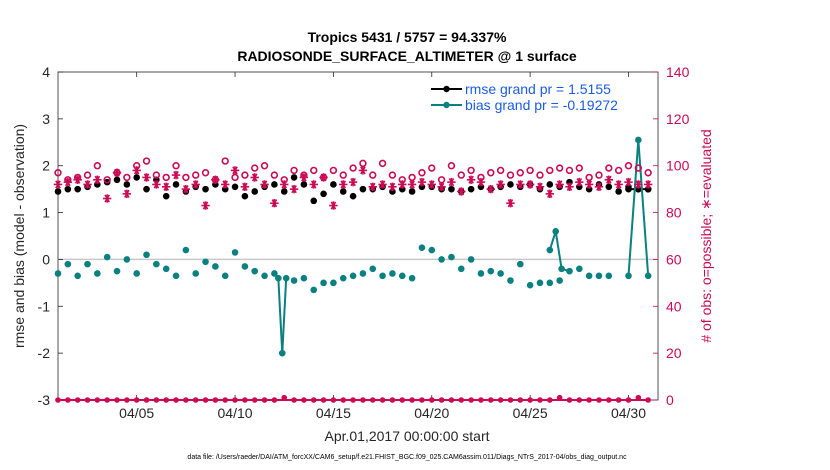 The height and width of the screenshot is (470, 830). Describe the element at coordinates (674, 213) in the screenshot. I see `y-right-tick-label: 80` at that location.